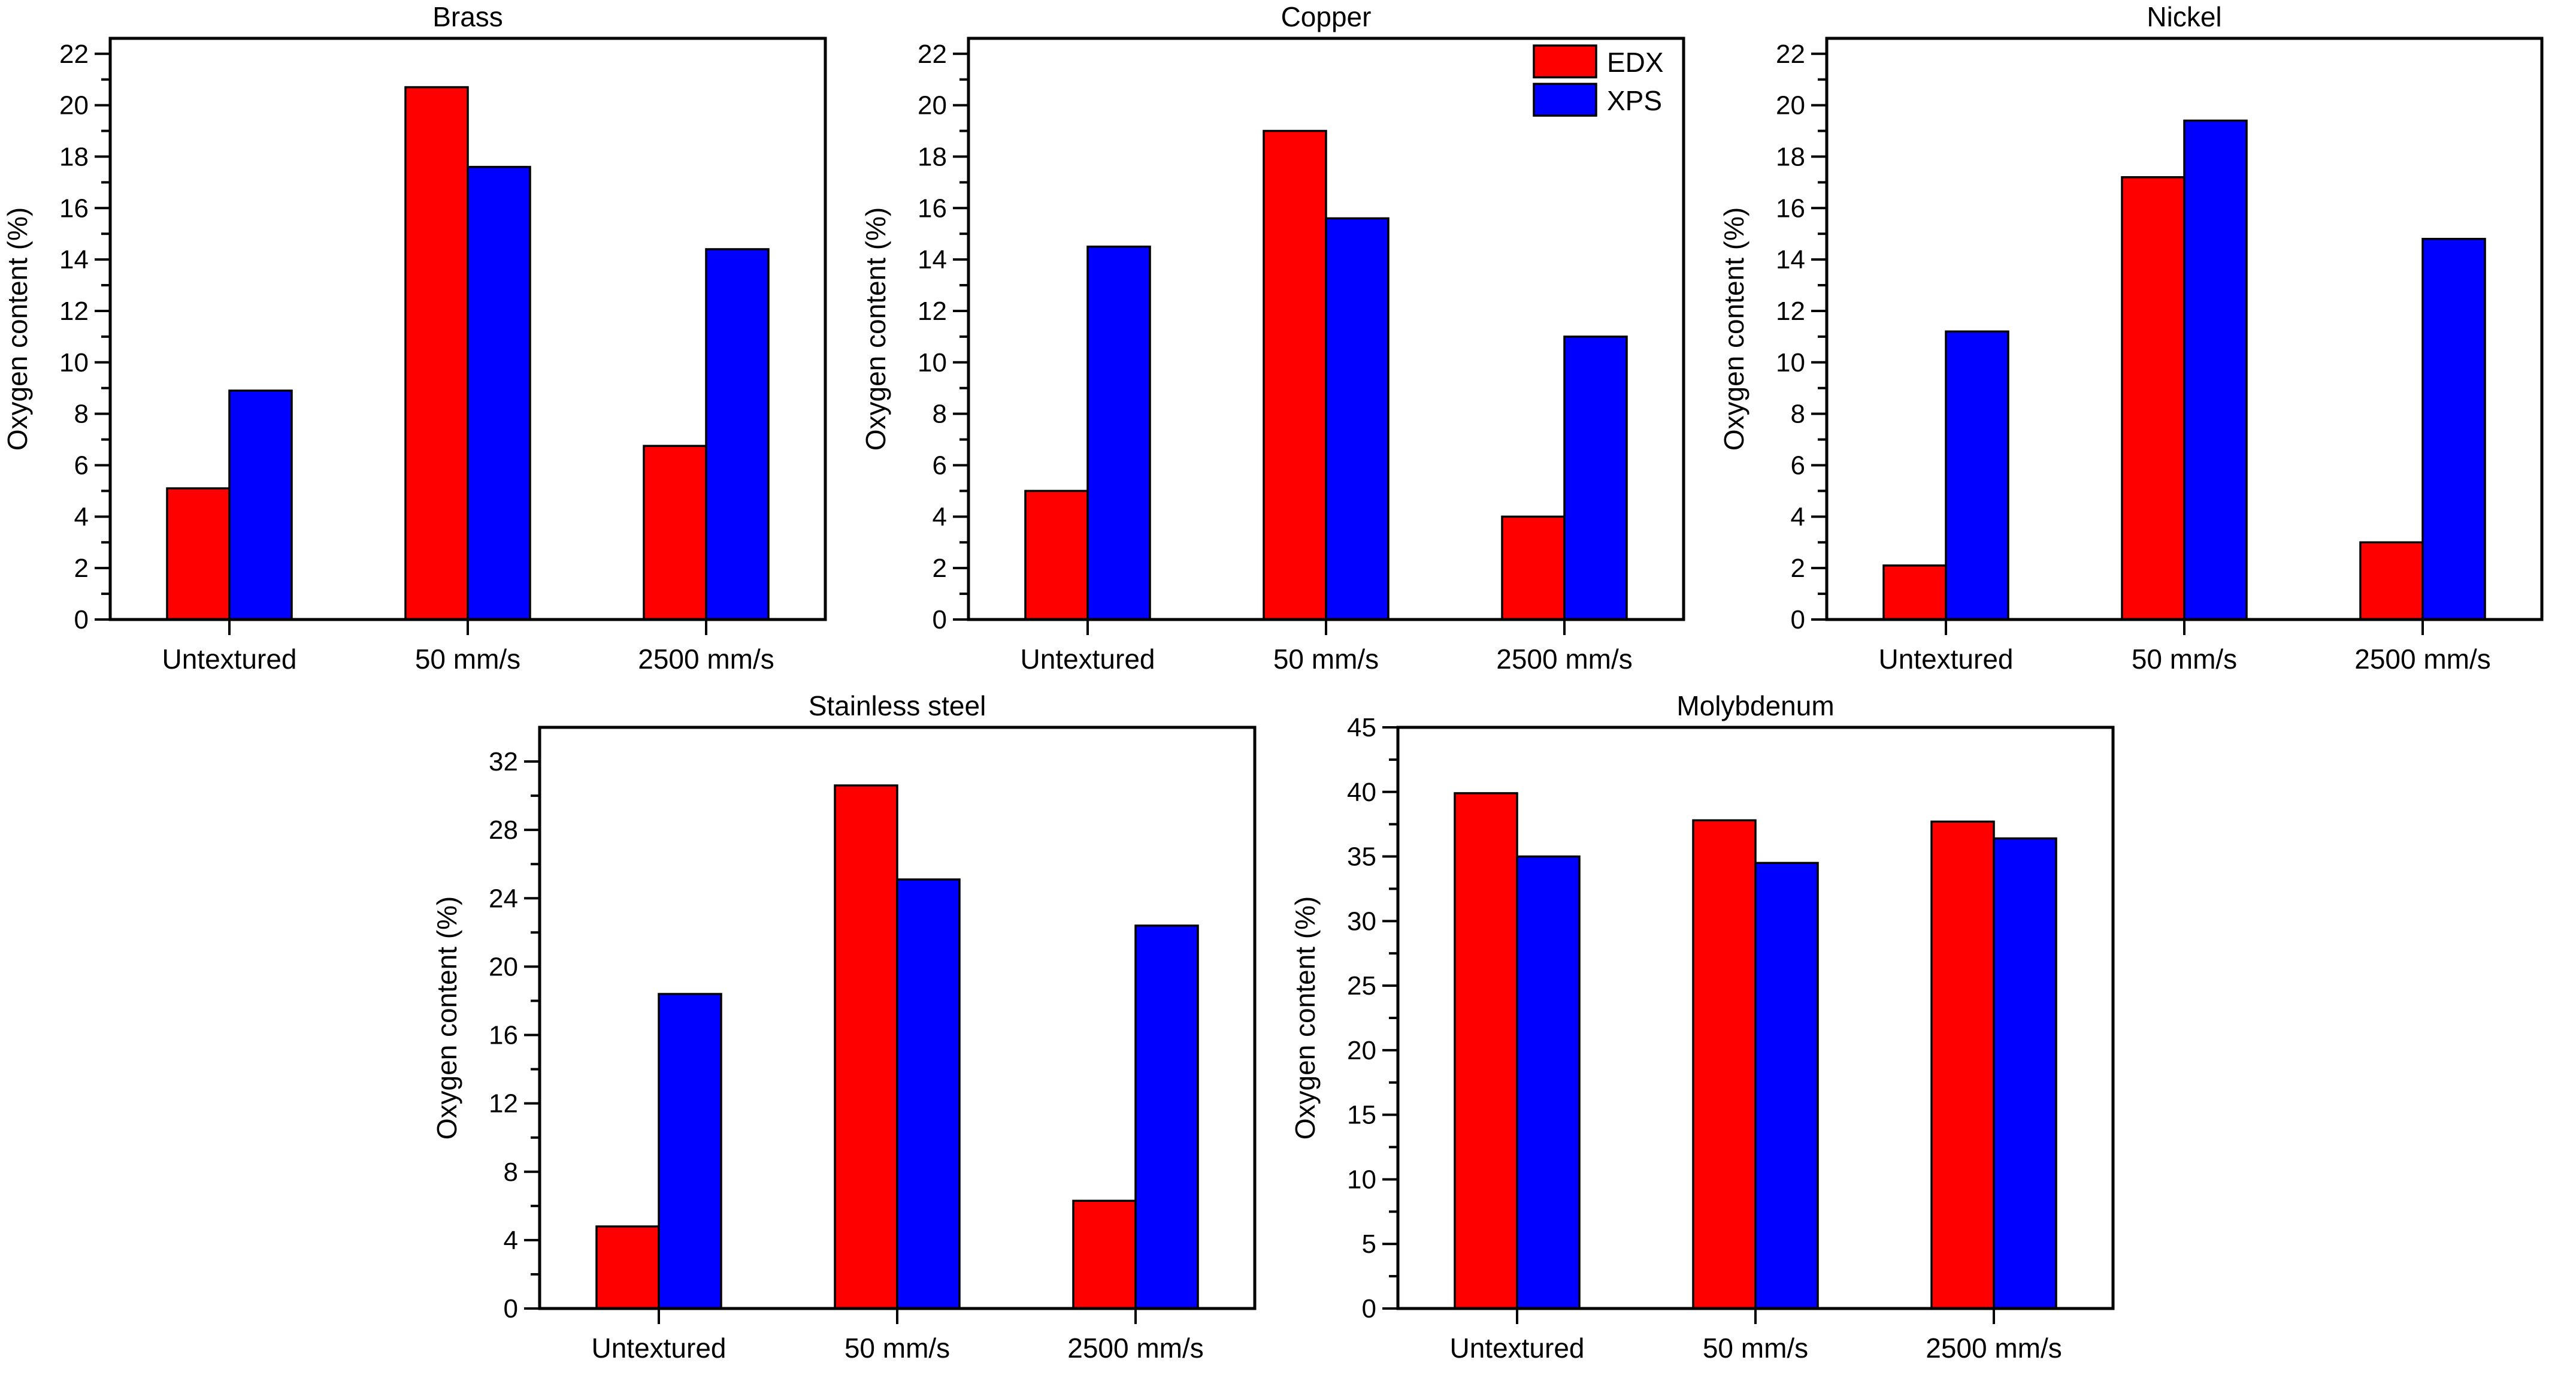 The height and width of the screenshot is (1378, 2576). Describe the element at coordinates (503, 762) in the screenshot. I see `y-axis-tick-label: 32` at that location.